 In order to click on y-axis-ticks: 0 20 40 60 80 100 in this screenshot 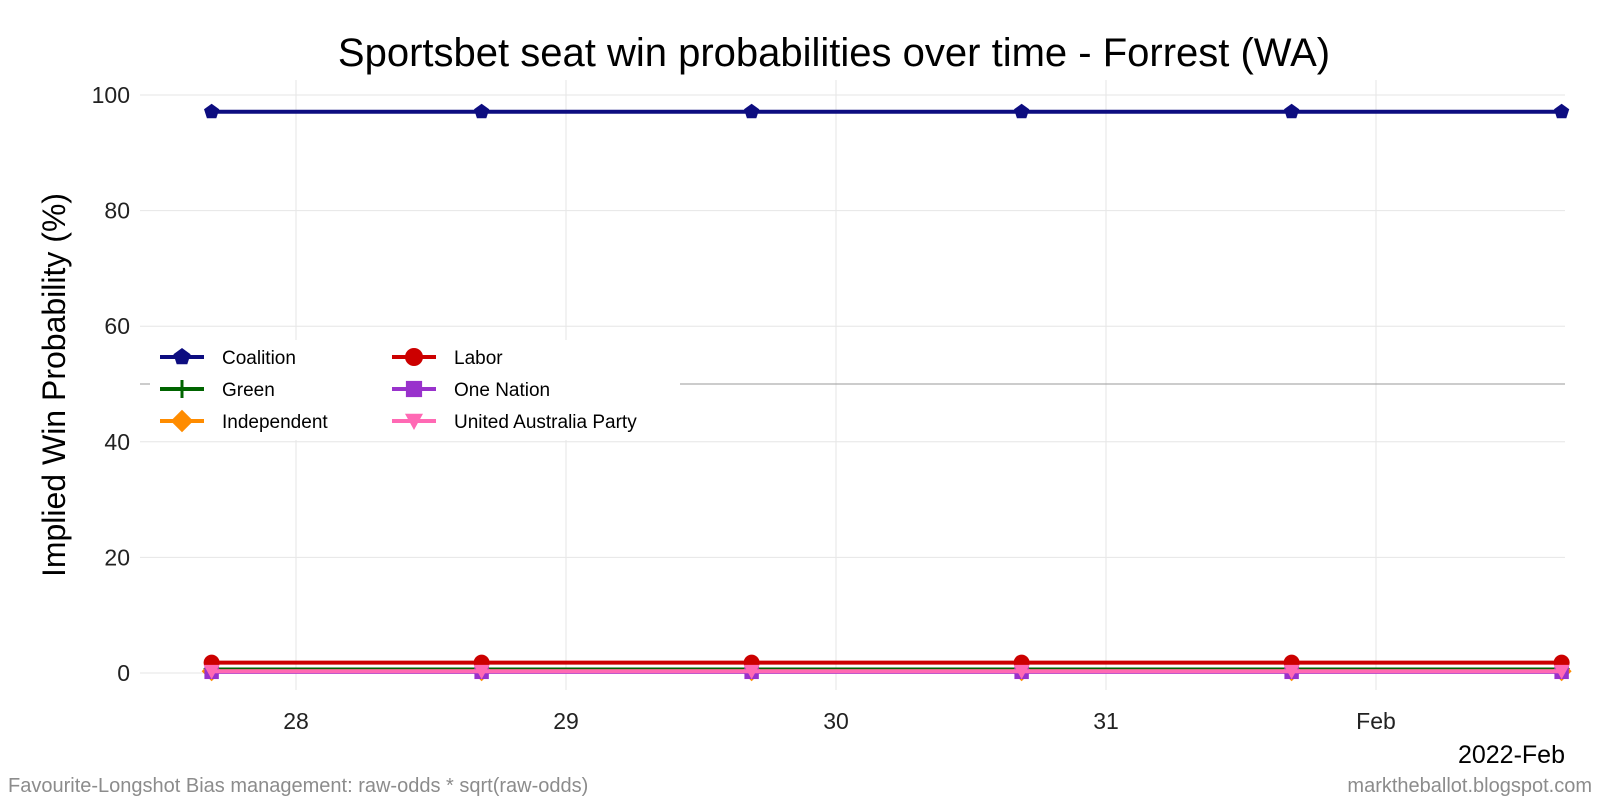, I will do `click(111, 384)`.